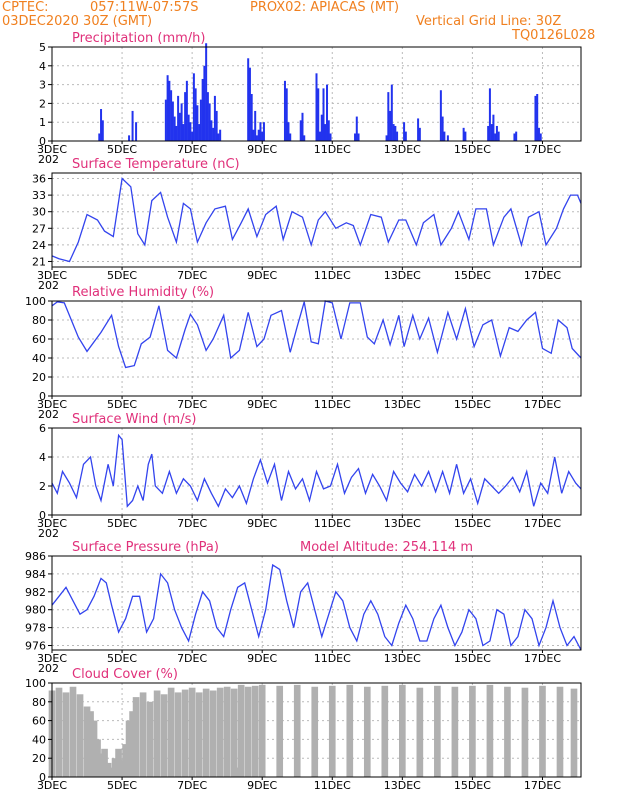 This screenshot has height=800, width=618. Describe the element at coordinates (325, 7) in the screenshot. I see `header-station: PROX02: APIACAS (MT)` at that location.